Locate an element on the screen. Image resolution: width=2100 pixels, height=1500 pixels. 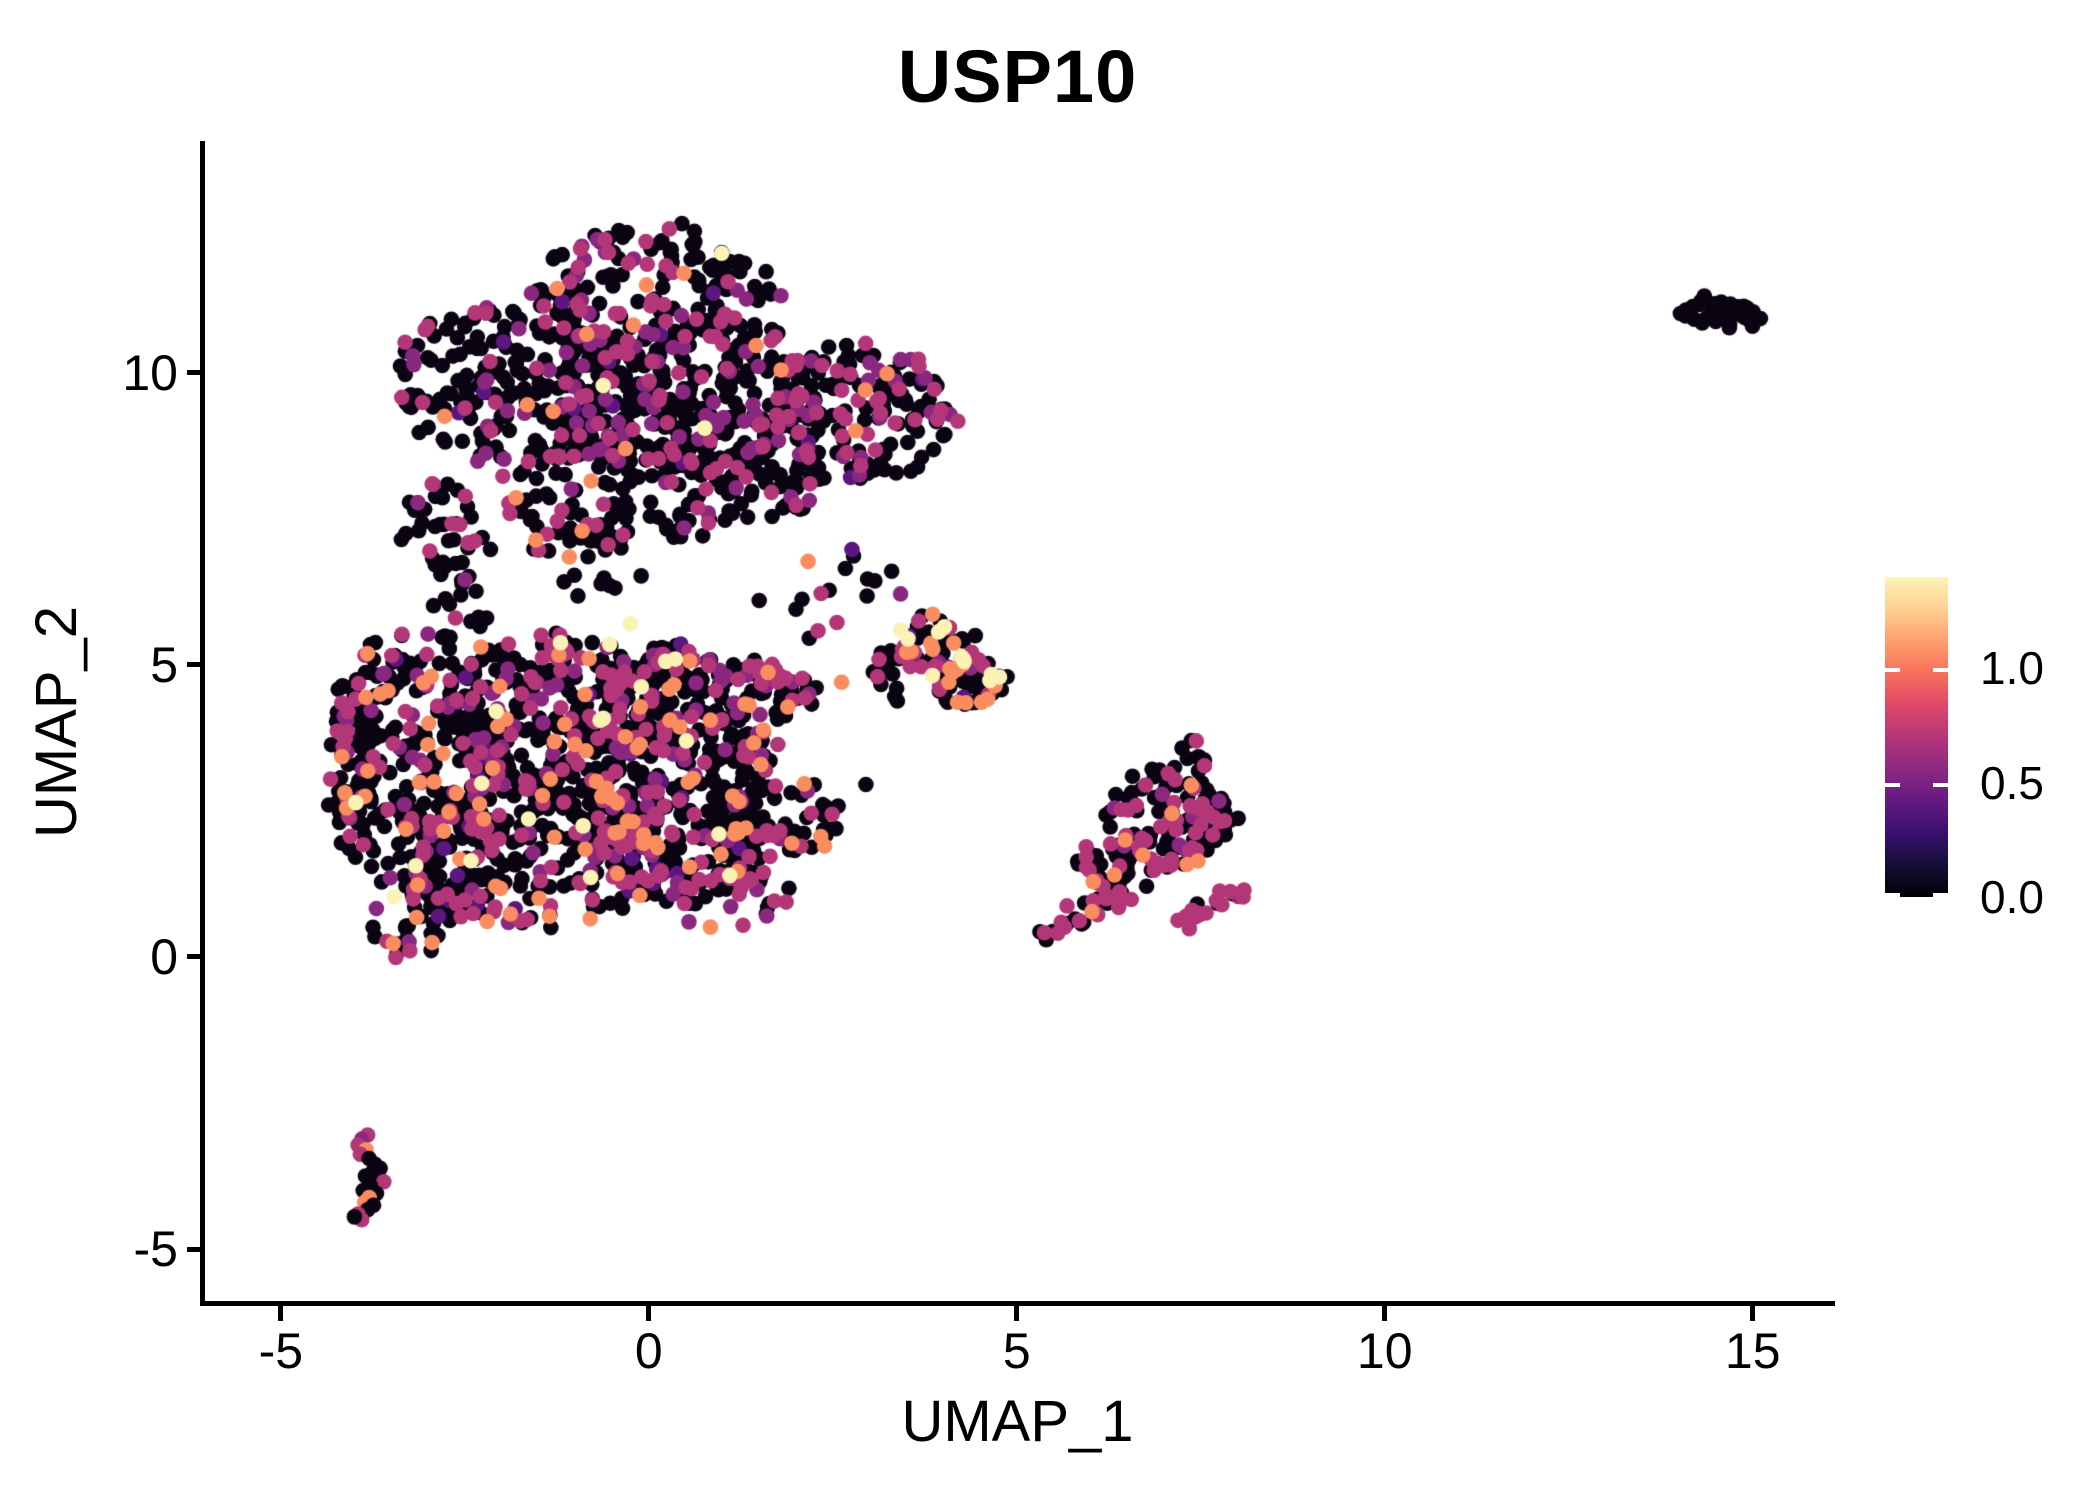
x-tick-label: -5 is located at coordinates (281, 1351).